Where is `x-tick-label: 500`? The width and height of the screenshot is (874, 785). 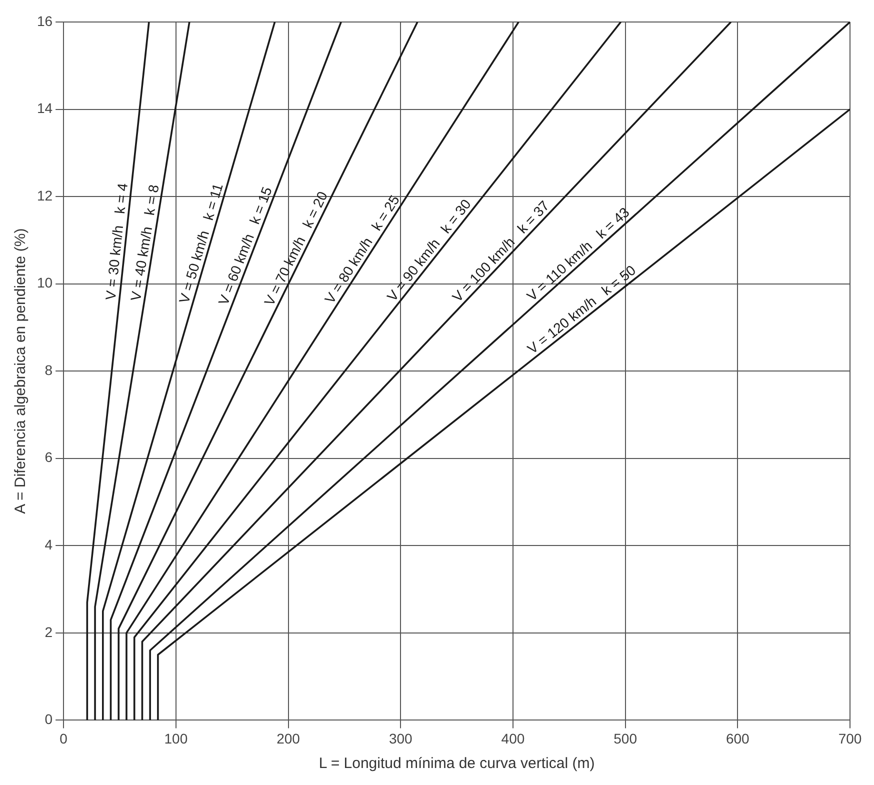 x-tick-label: 500 is located at coordinates (626, 738).